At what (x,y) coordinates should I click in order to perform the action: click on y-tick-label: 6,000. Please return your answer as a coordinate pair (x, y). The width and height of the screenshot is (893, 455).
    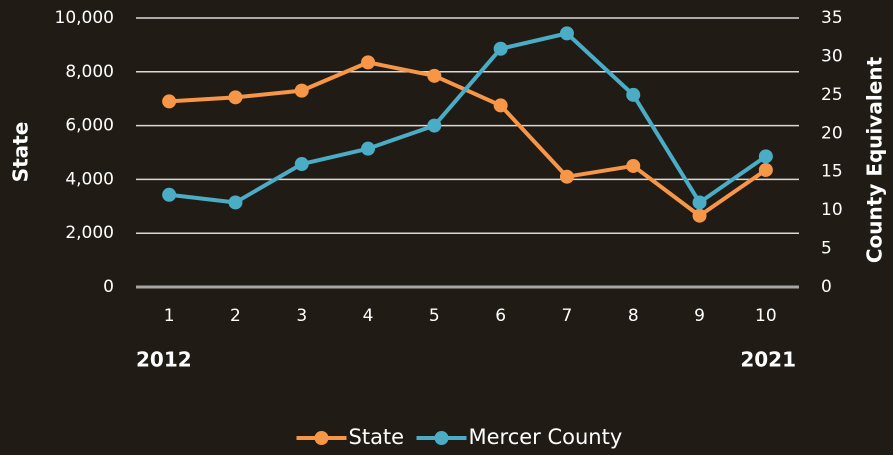
    Looking at the image, I should click on (89, 126).